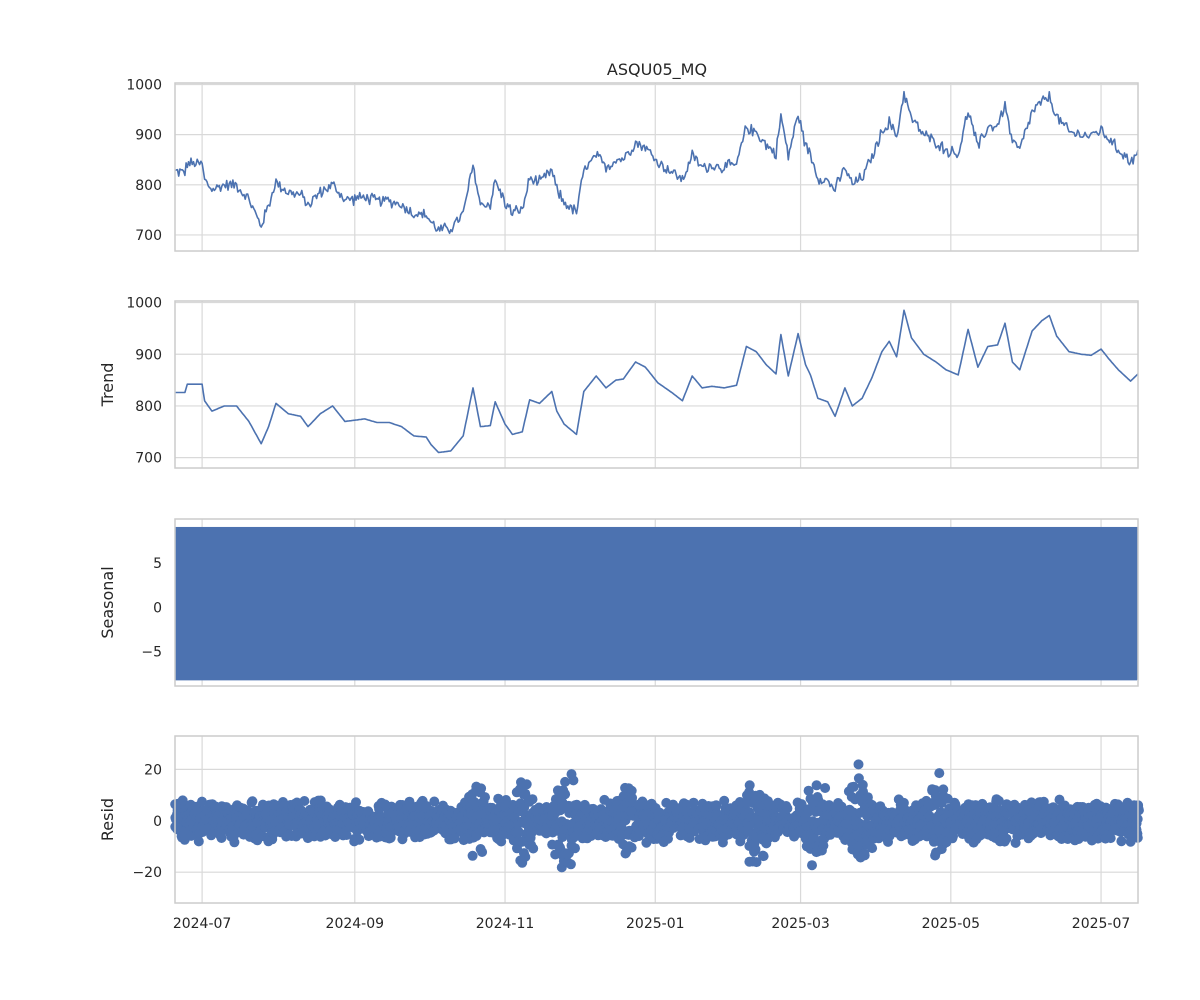  I want to click on y-tick-label: 20, so click(153, 770).